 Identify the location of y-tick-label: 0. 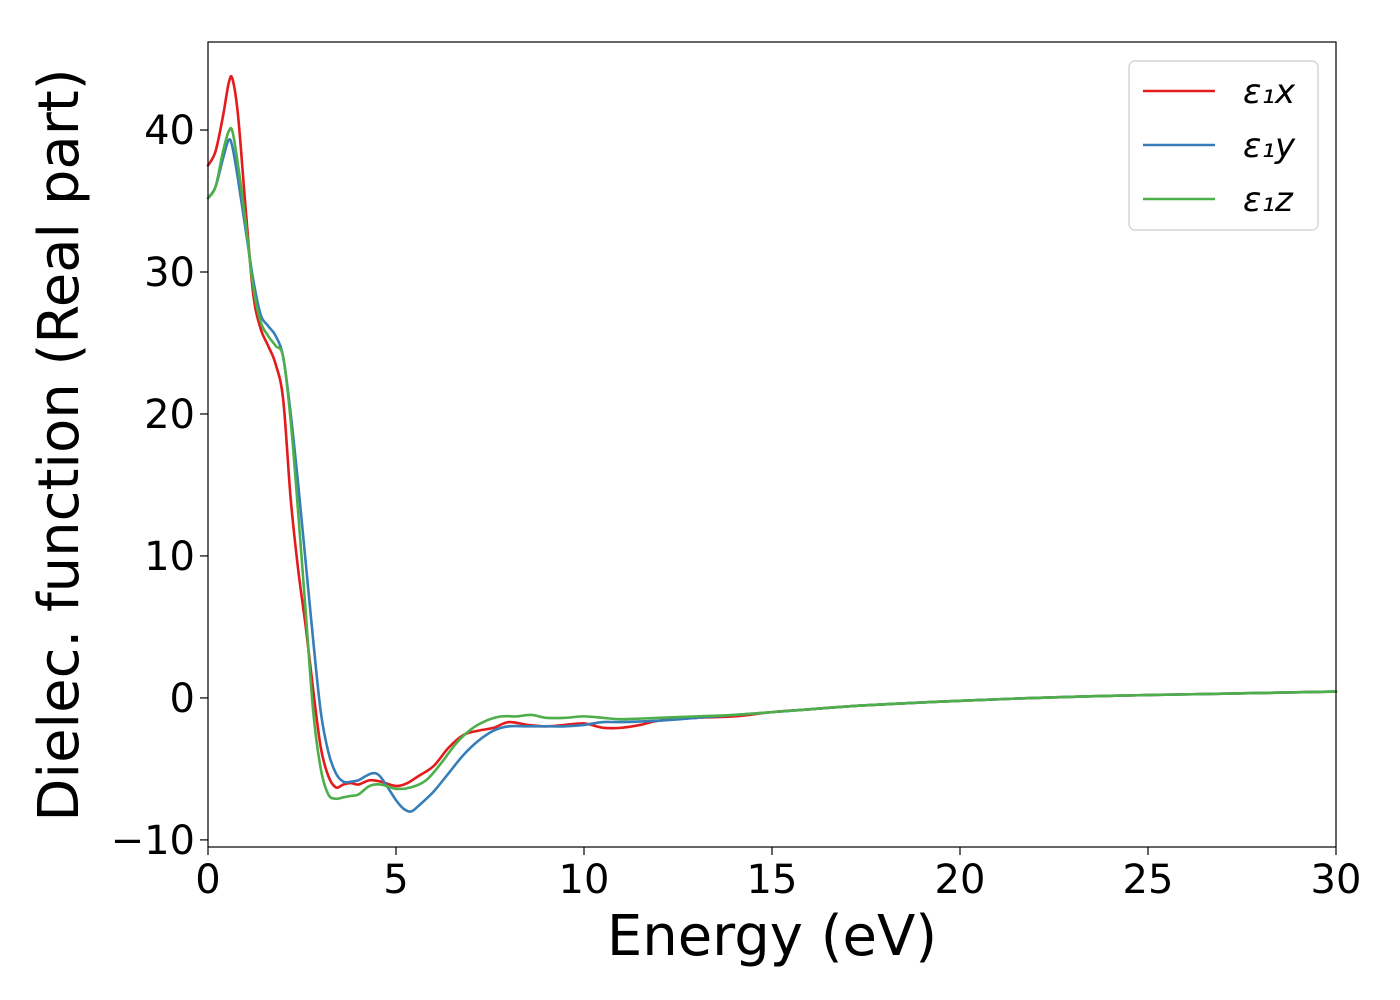
(182, 699).